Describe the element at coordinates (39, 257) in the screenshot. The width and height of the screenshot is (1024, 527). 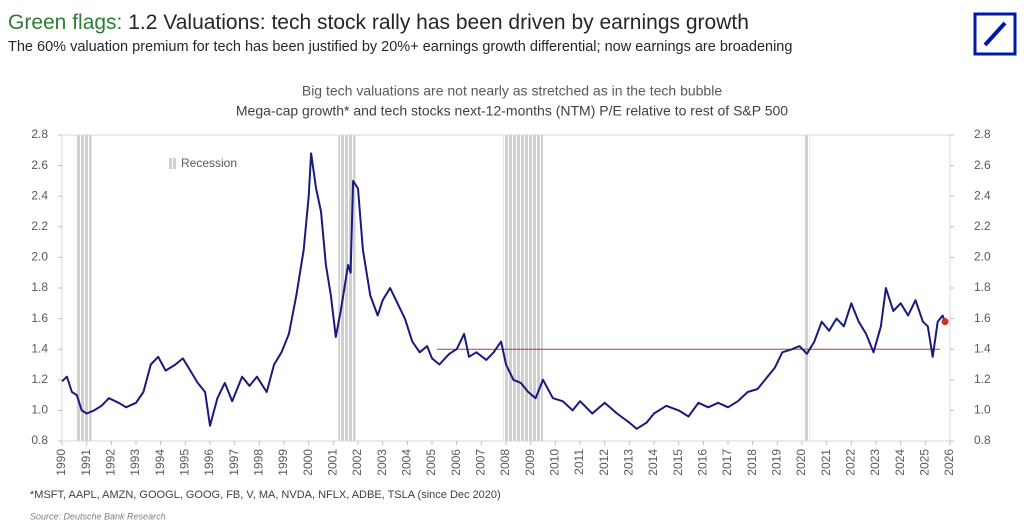
I see `y-tick-label: 2.0` at that location.